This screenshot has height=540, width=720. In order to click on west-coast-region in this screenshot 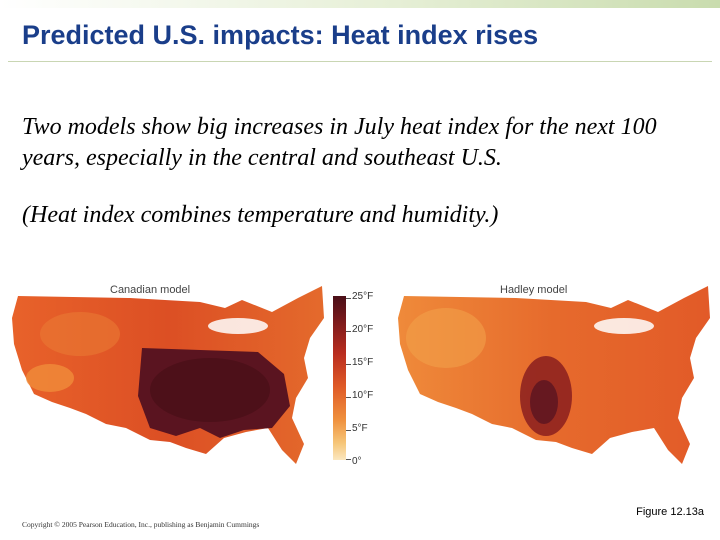, I will do `click(50, 378)`.